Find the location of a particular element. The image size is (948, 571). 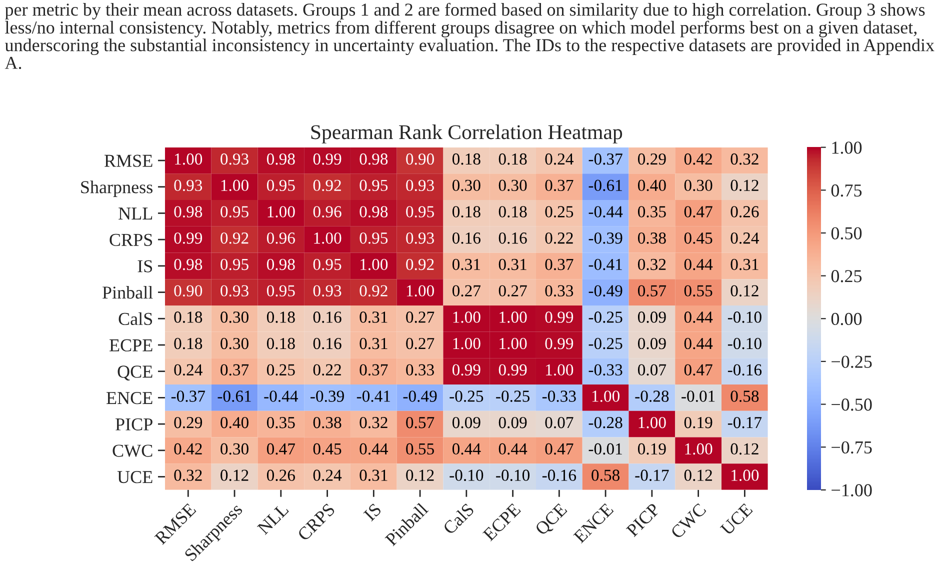

x-tick-label: IS is located at coordinates (372, 512).